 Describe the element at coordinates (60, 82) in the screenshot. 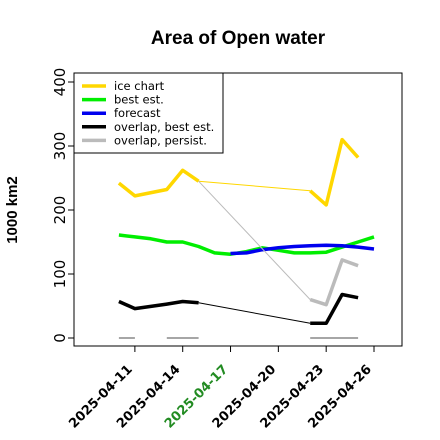

I see `y-tick-label: 400` at that location.